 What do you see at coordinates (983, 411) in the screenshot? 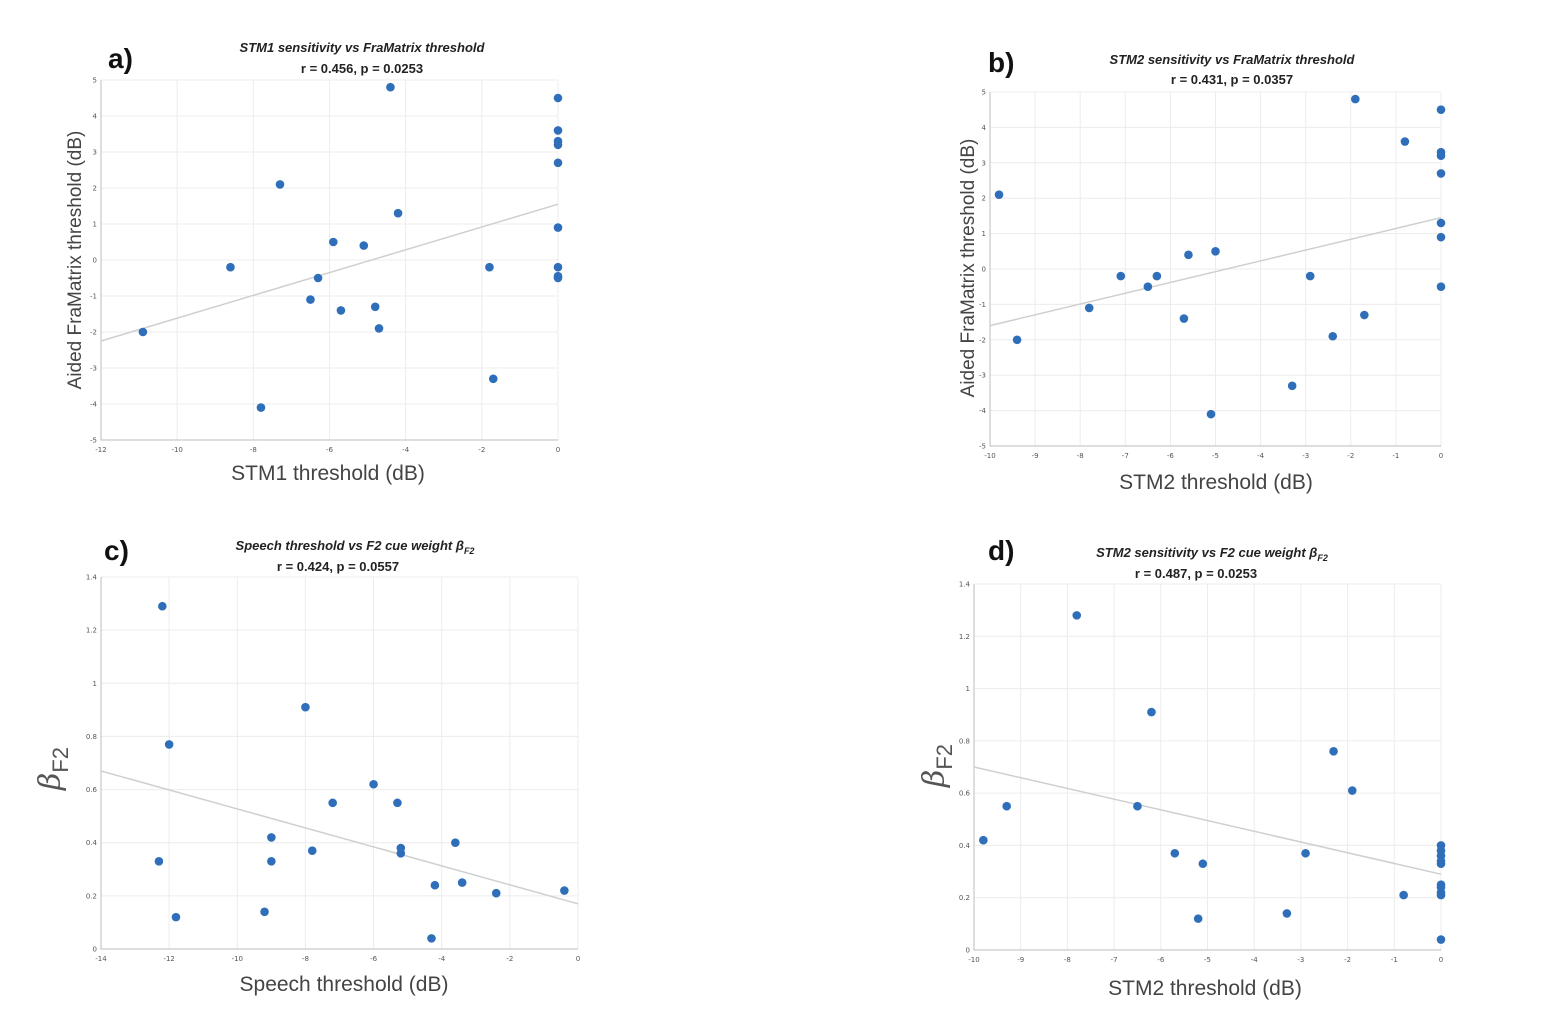
I see `panel-b-ytick-label-1: -4` at bounding box center [983, 411].